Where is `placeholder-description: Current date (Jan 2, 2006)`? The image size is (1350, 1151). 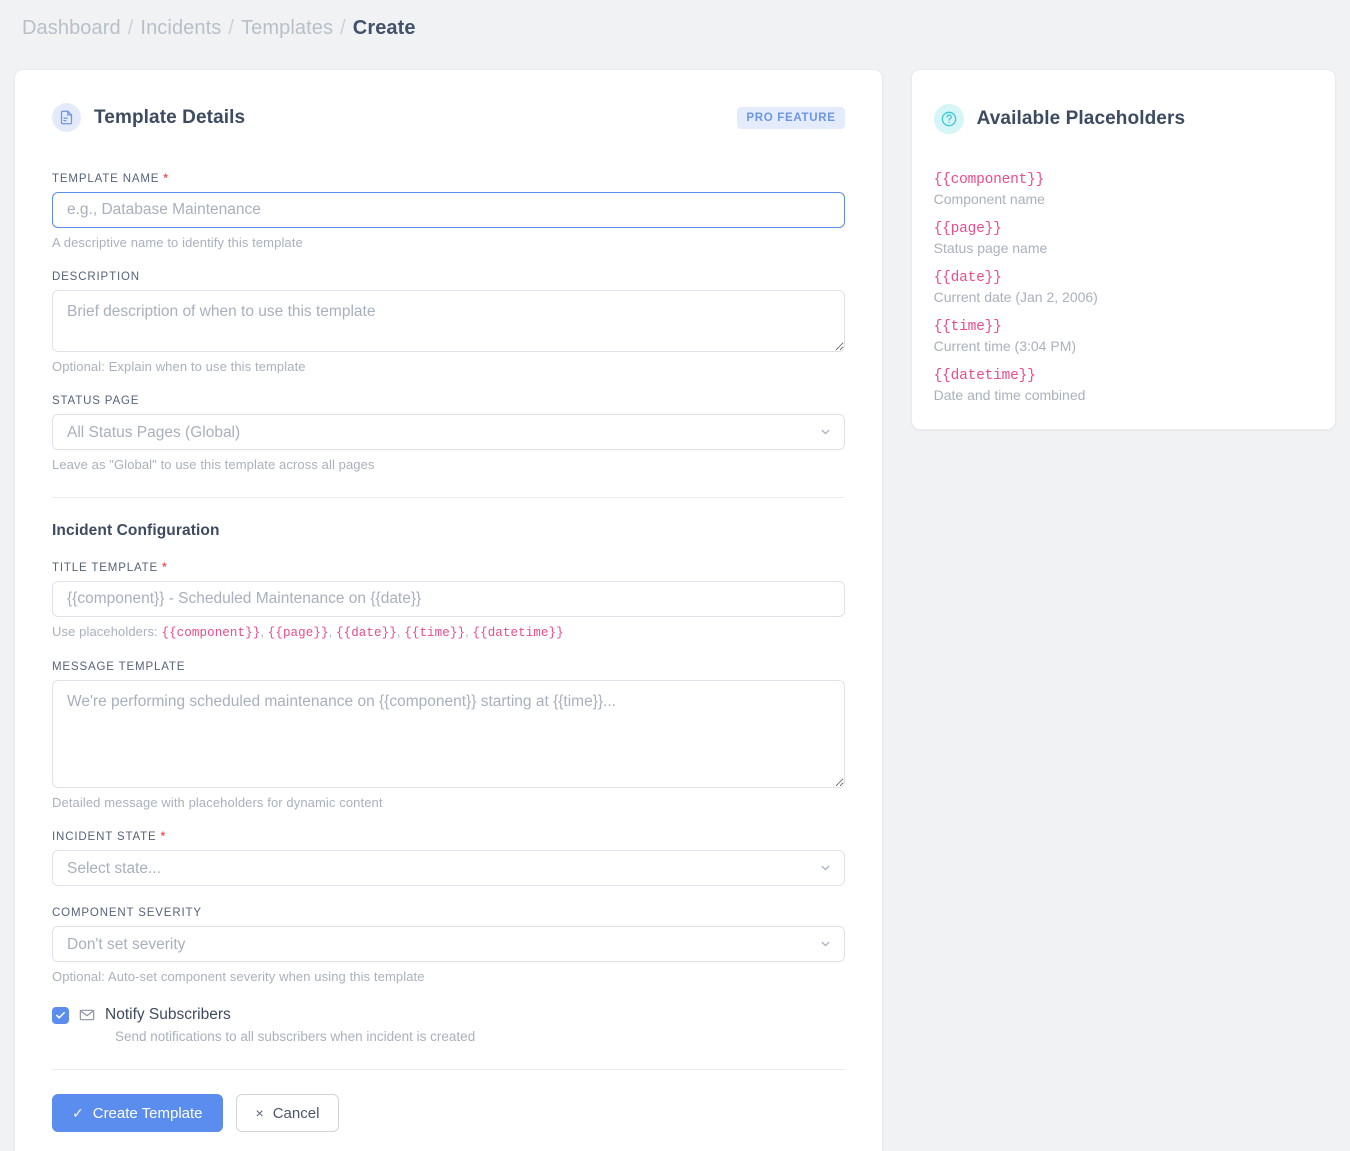 placeholder-description: Current date (Jan 2, 2006) is located at coordinates (1015, 296).